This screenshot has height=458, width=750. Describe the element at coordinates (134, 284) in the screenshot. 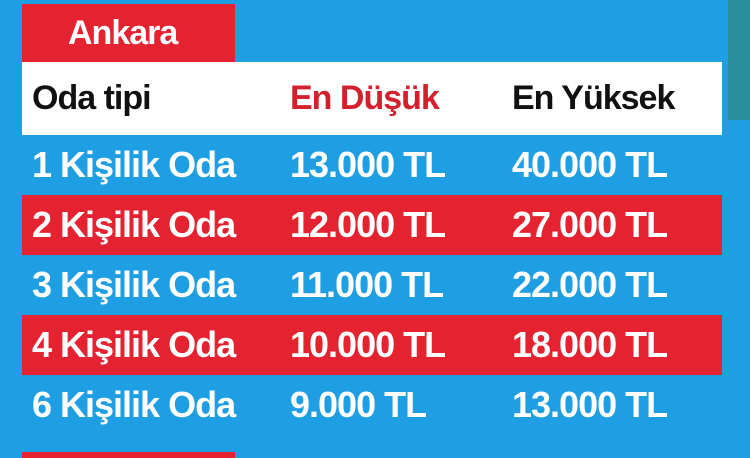

I see `table-cell: 3 Kişilik Oda` at that location.